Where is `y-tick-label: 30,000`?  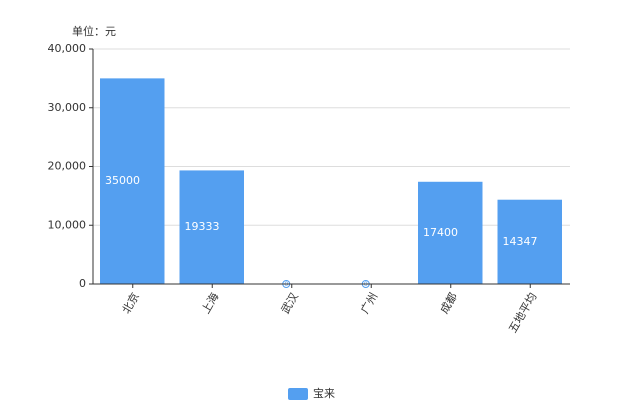 y-tick-label: 30,000 is located at coordinates (67, 107).